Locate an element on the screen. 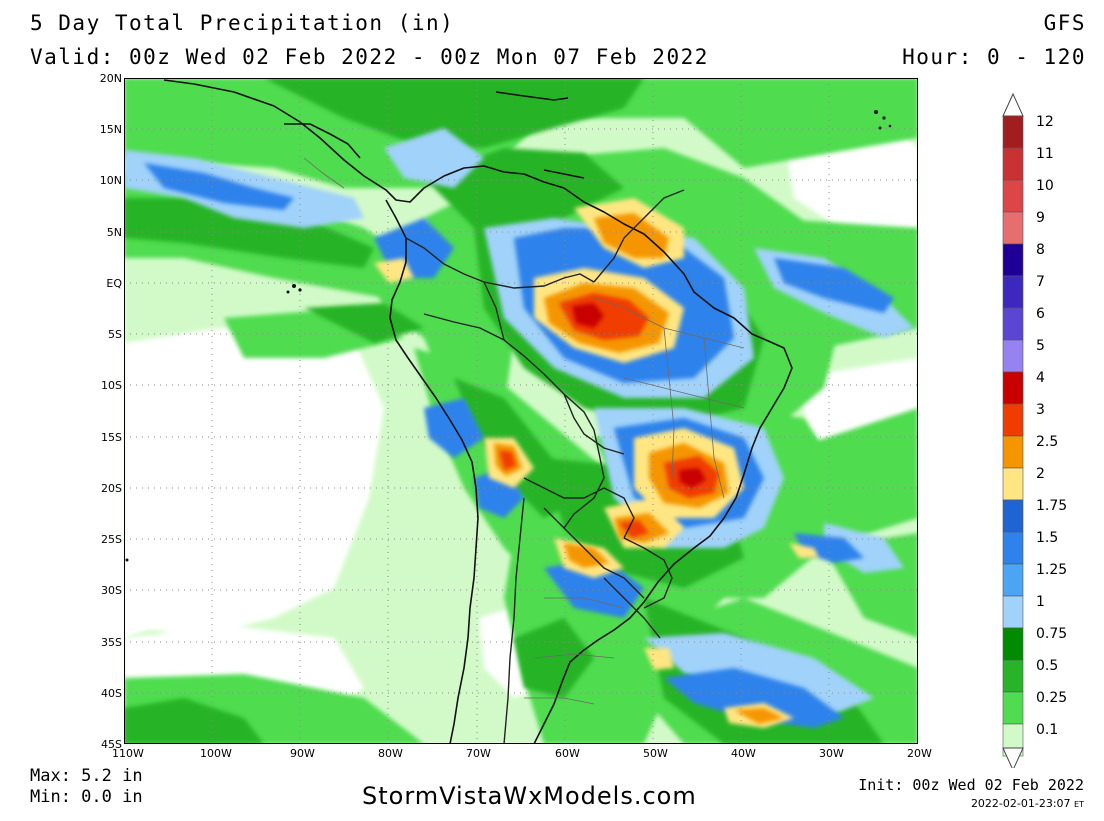 The width and height of the screenshot is (1104, 821). lat-label: 20N is located at coordinates (110, 78).